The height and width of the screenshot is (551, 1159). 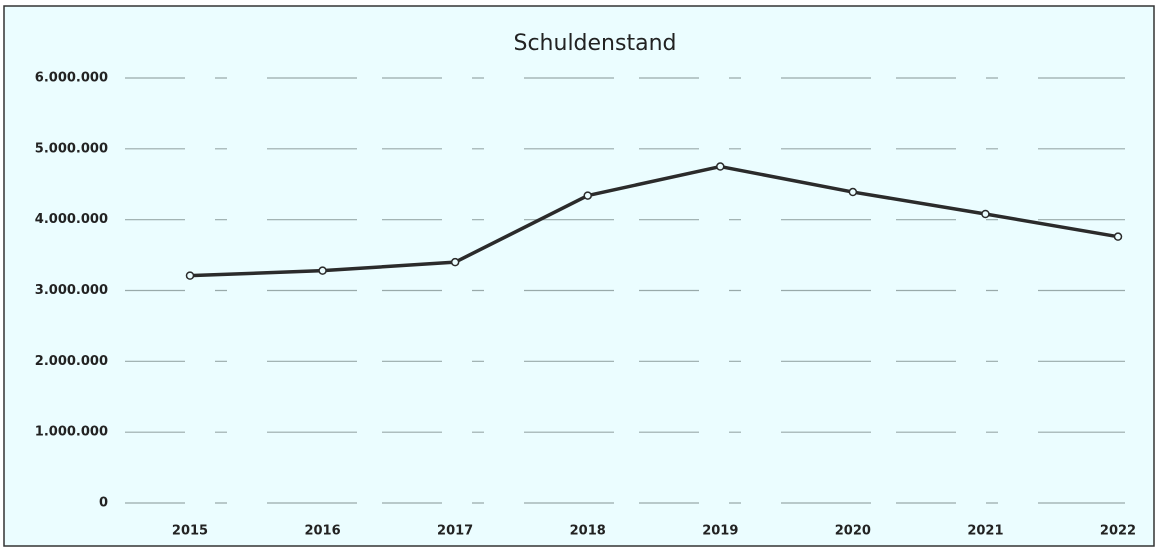 I want to click on x-tick-label: 2019, so click(x=720, y=531).